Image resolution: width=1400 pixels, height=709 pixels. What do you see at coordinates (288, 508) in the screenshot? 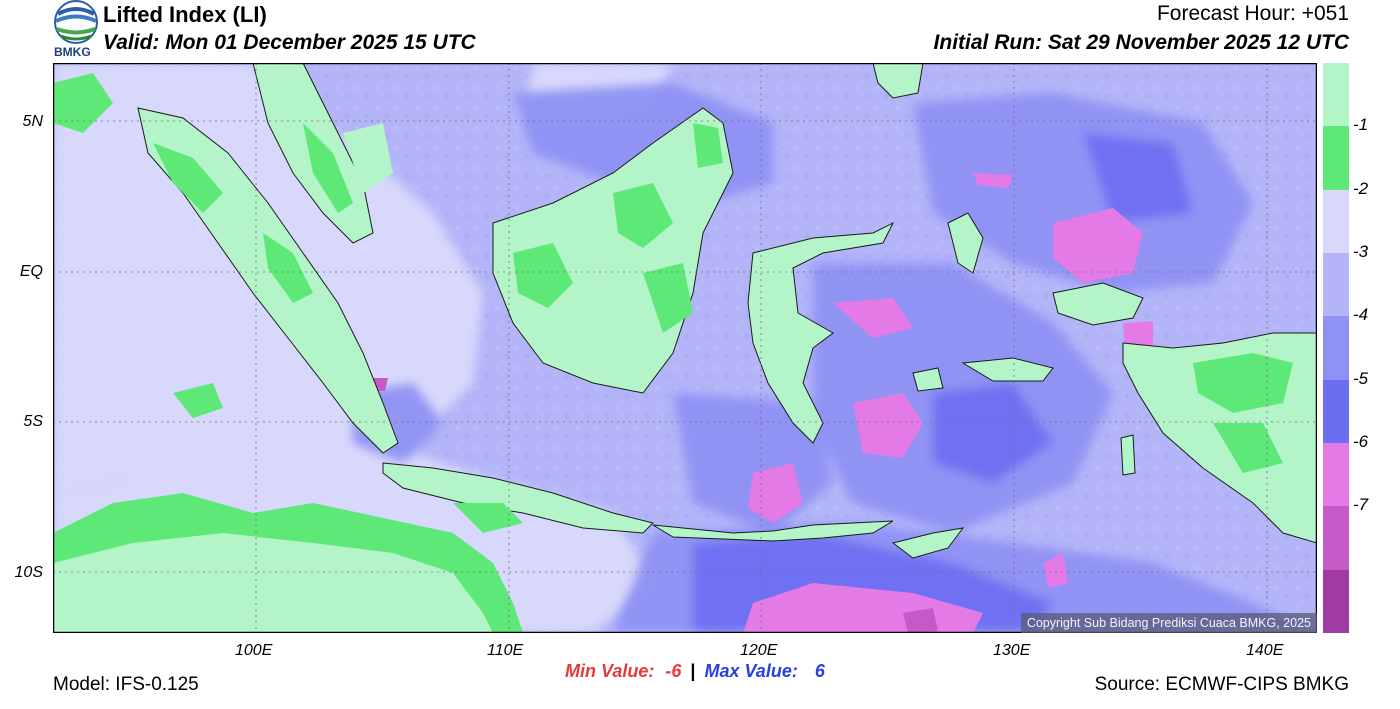
I see `field-green-south` at bounding box center [288, 508].